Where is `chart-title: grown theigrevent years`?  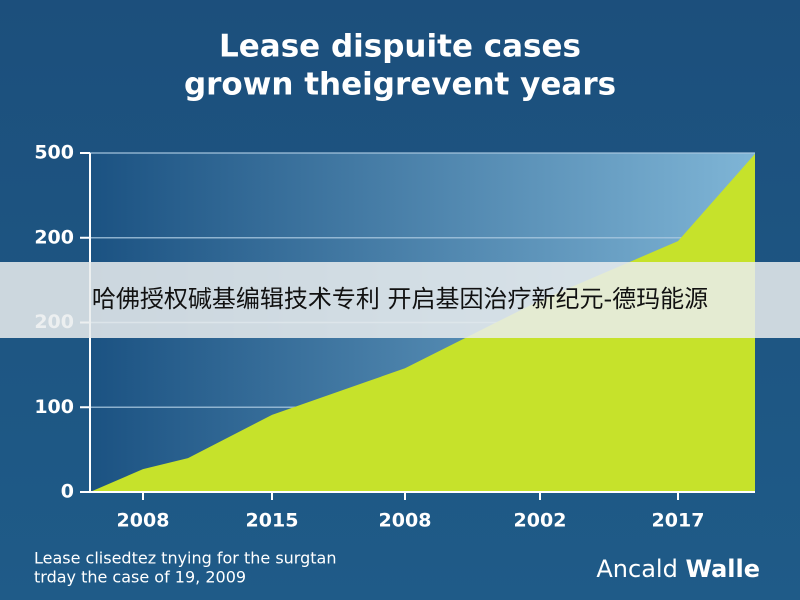 chart-title: grown theigrevent years is located at coordinates (400, 85).